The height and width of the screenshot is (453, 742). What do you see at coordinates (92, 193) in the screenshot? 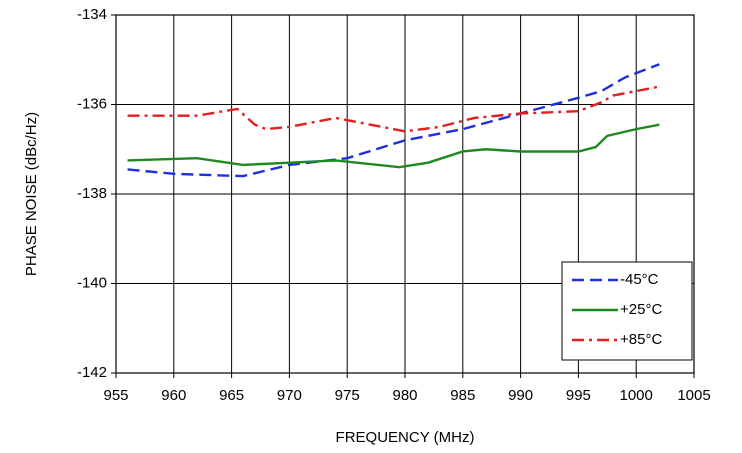
I see `y-tick-label: -138` at bounding box center [92, 193].